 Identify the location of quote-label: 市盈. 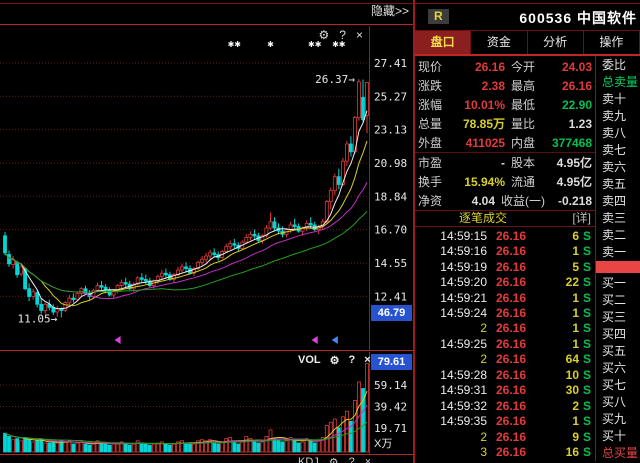
(430, 163).